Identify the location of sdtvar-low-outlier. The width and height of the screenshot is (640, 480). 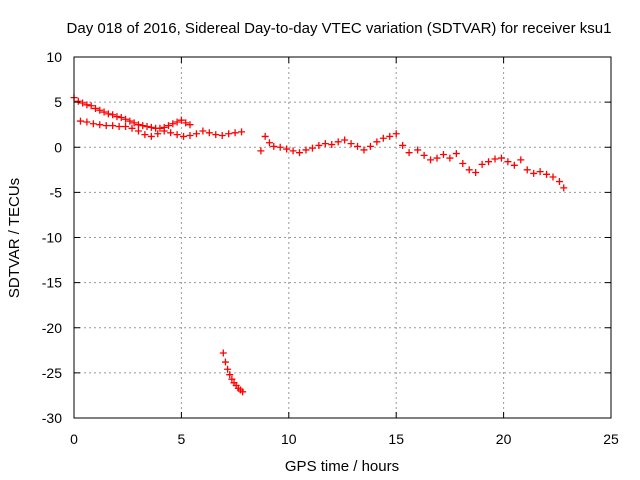
(233, 372).